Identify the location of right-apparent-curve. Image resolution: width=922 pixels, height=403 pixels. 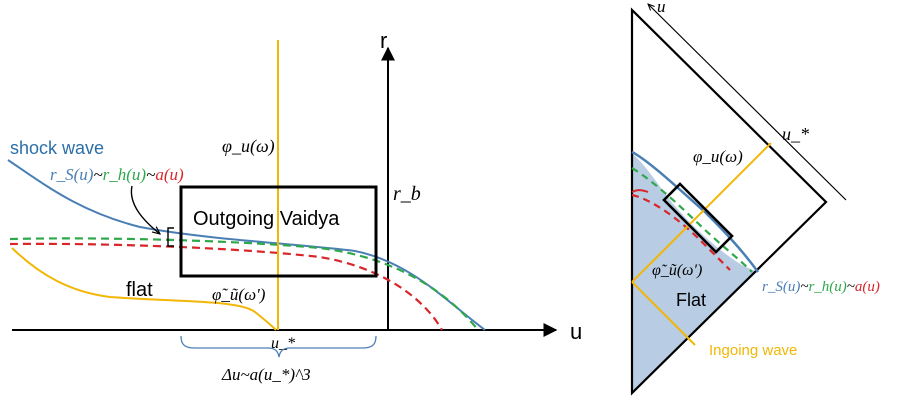
(681, 232).